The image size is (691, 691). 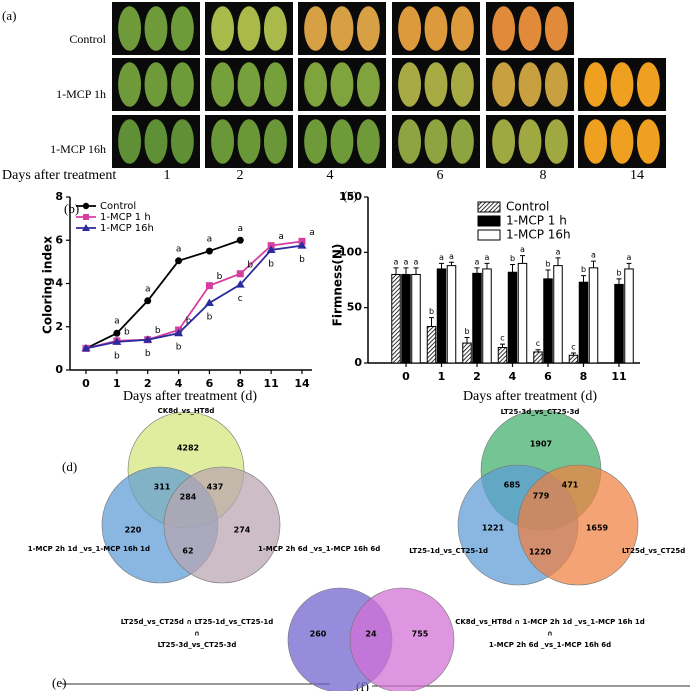 What do you see at coordinates (9, 15) in the screenshot?
I see `panel-label: (a)` at bounding box center [9, 15].